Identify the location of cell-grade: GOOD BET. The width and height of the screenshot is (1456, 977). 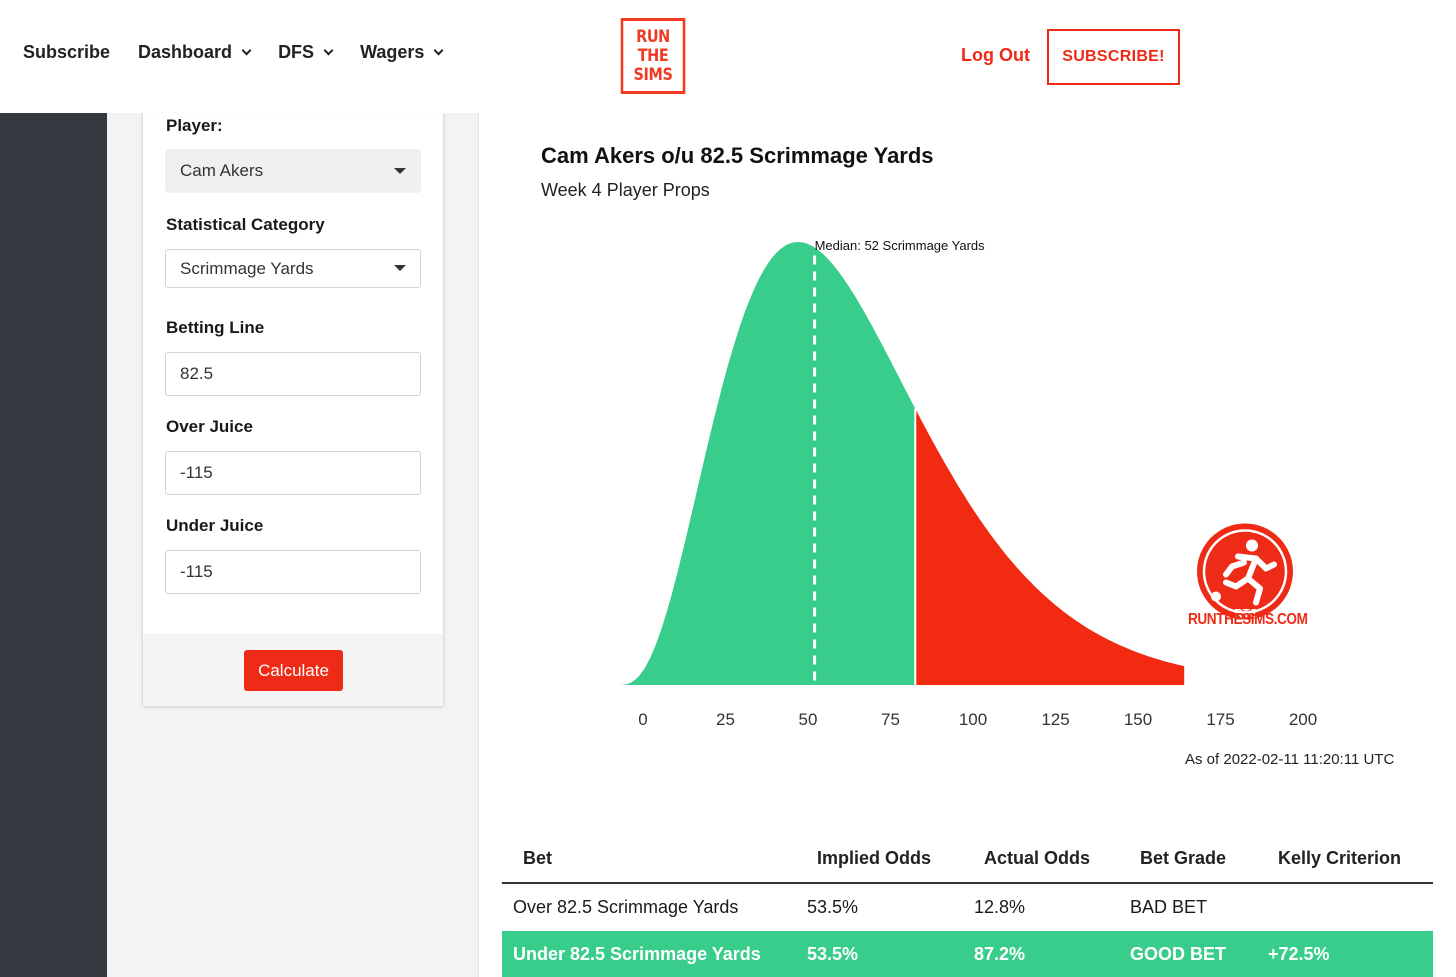
(1178, 954).